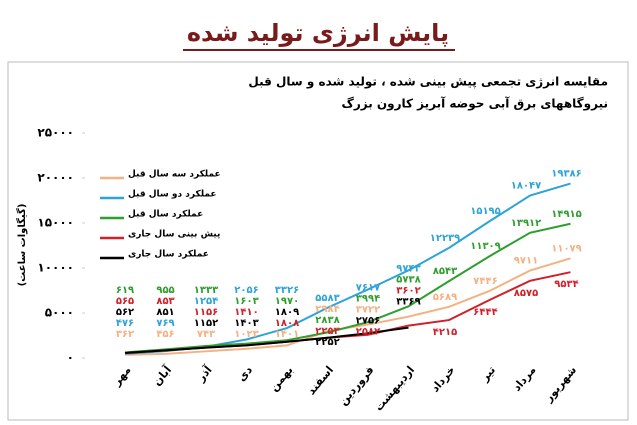 Image resolution: width=637 pixels, height=425 pixels. I want to click on data-label: ۹۵۵, so click(165, 290).